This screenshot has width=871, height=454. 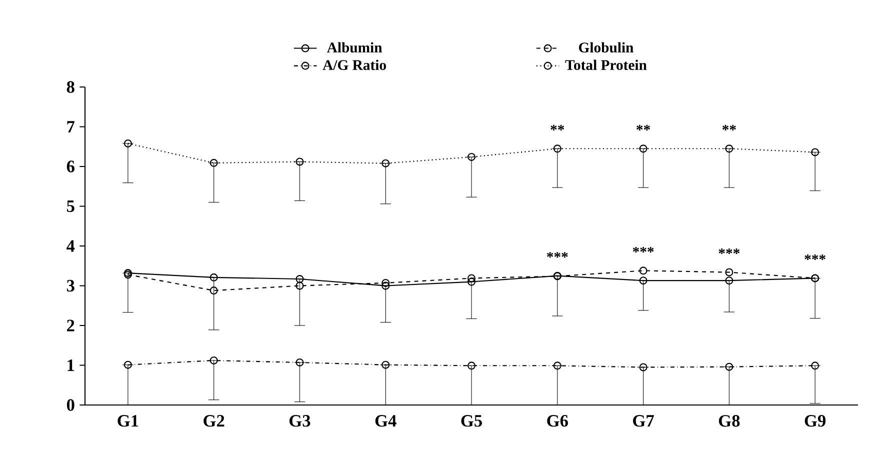 What do you see at coordinates (557, 421) in the screenshot?
I see `x-tick-label: G6` at bounding box center [557, 421].